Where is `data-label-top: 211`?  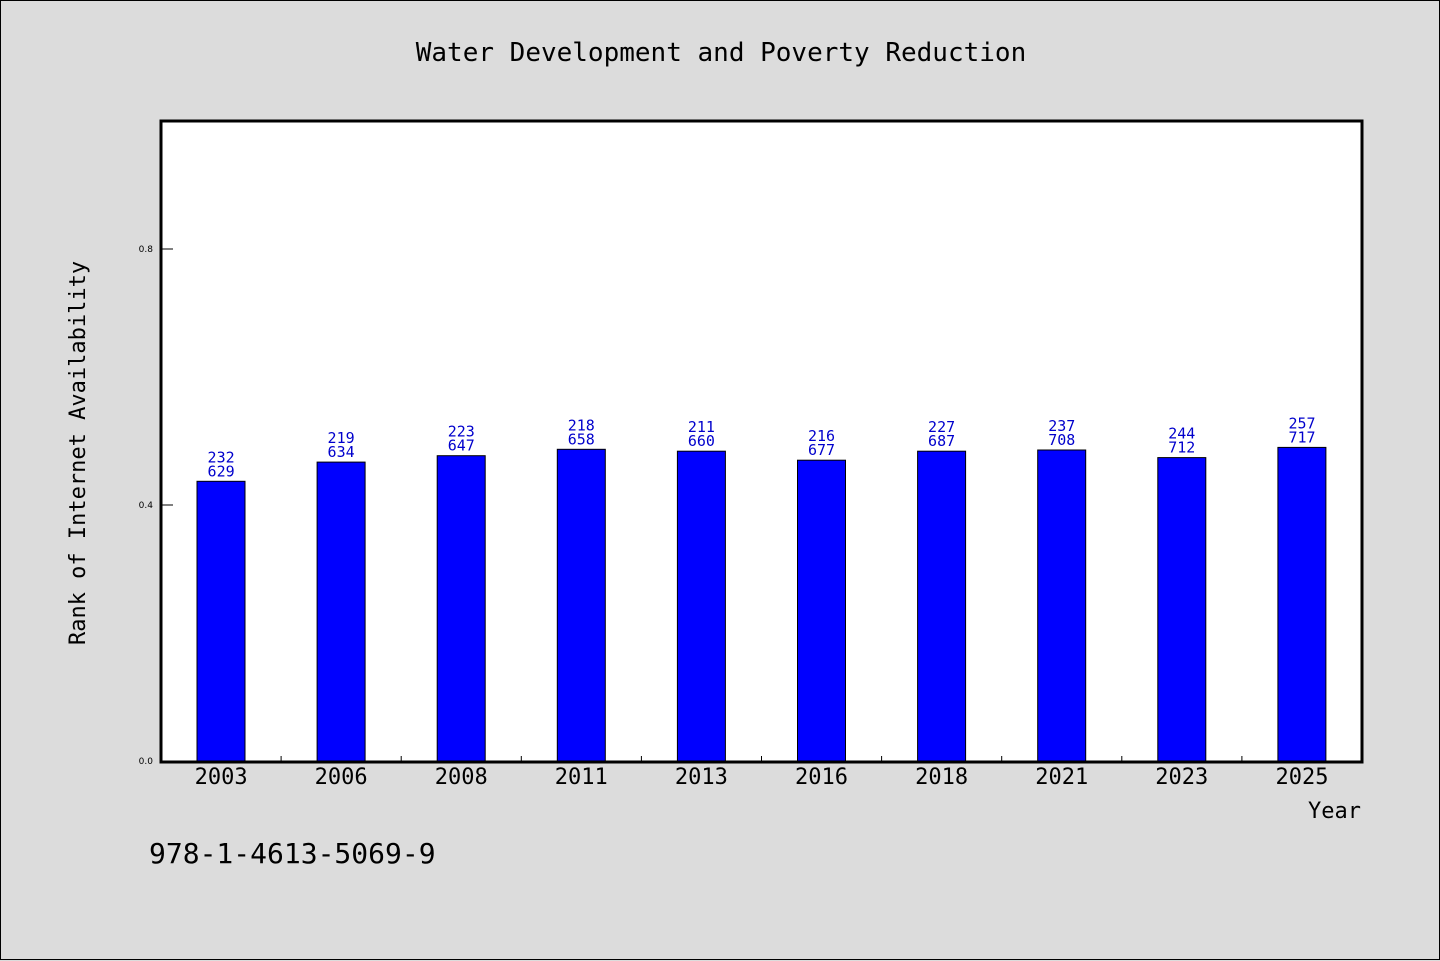 data-label-top: 211 is located at coordinates (701, 427).